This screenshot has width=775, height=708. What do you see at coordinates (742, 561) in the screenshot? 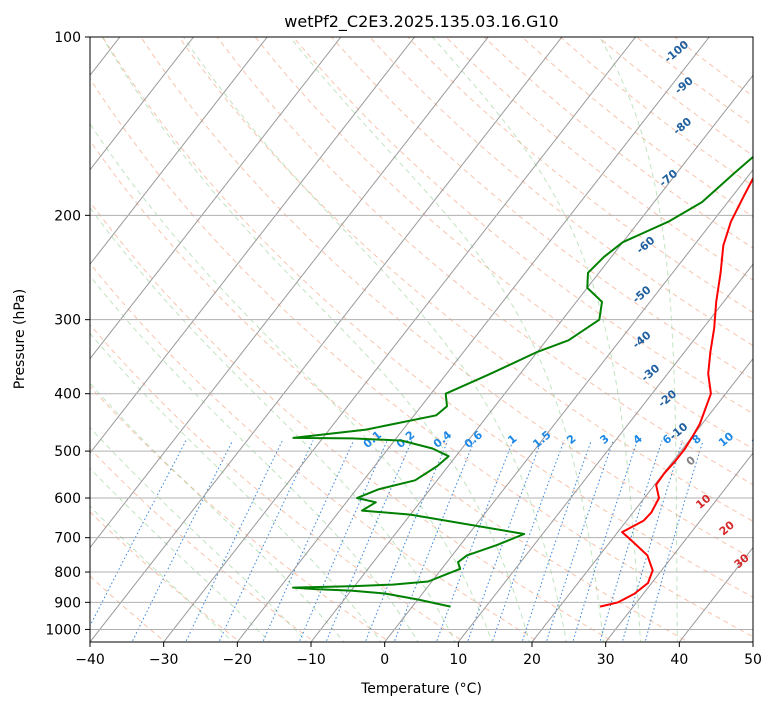
I see `moist-adiabat-label: 30` at bounding box center [742, 561].